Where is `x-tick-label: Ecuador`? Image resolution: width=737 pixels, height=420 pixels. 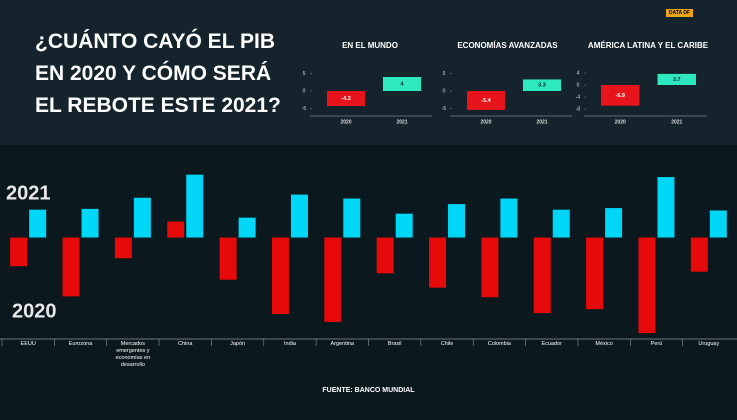
x-tick-label: Ecuador is located at coordinates (551, 344).